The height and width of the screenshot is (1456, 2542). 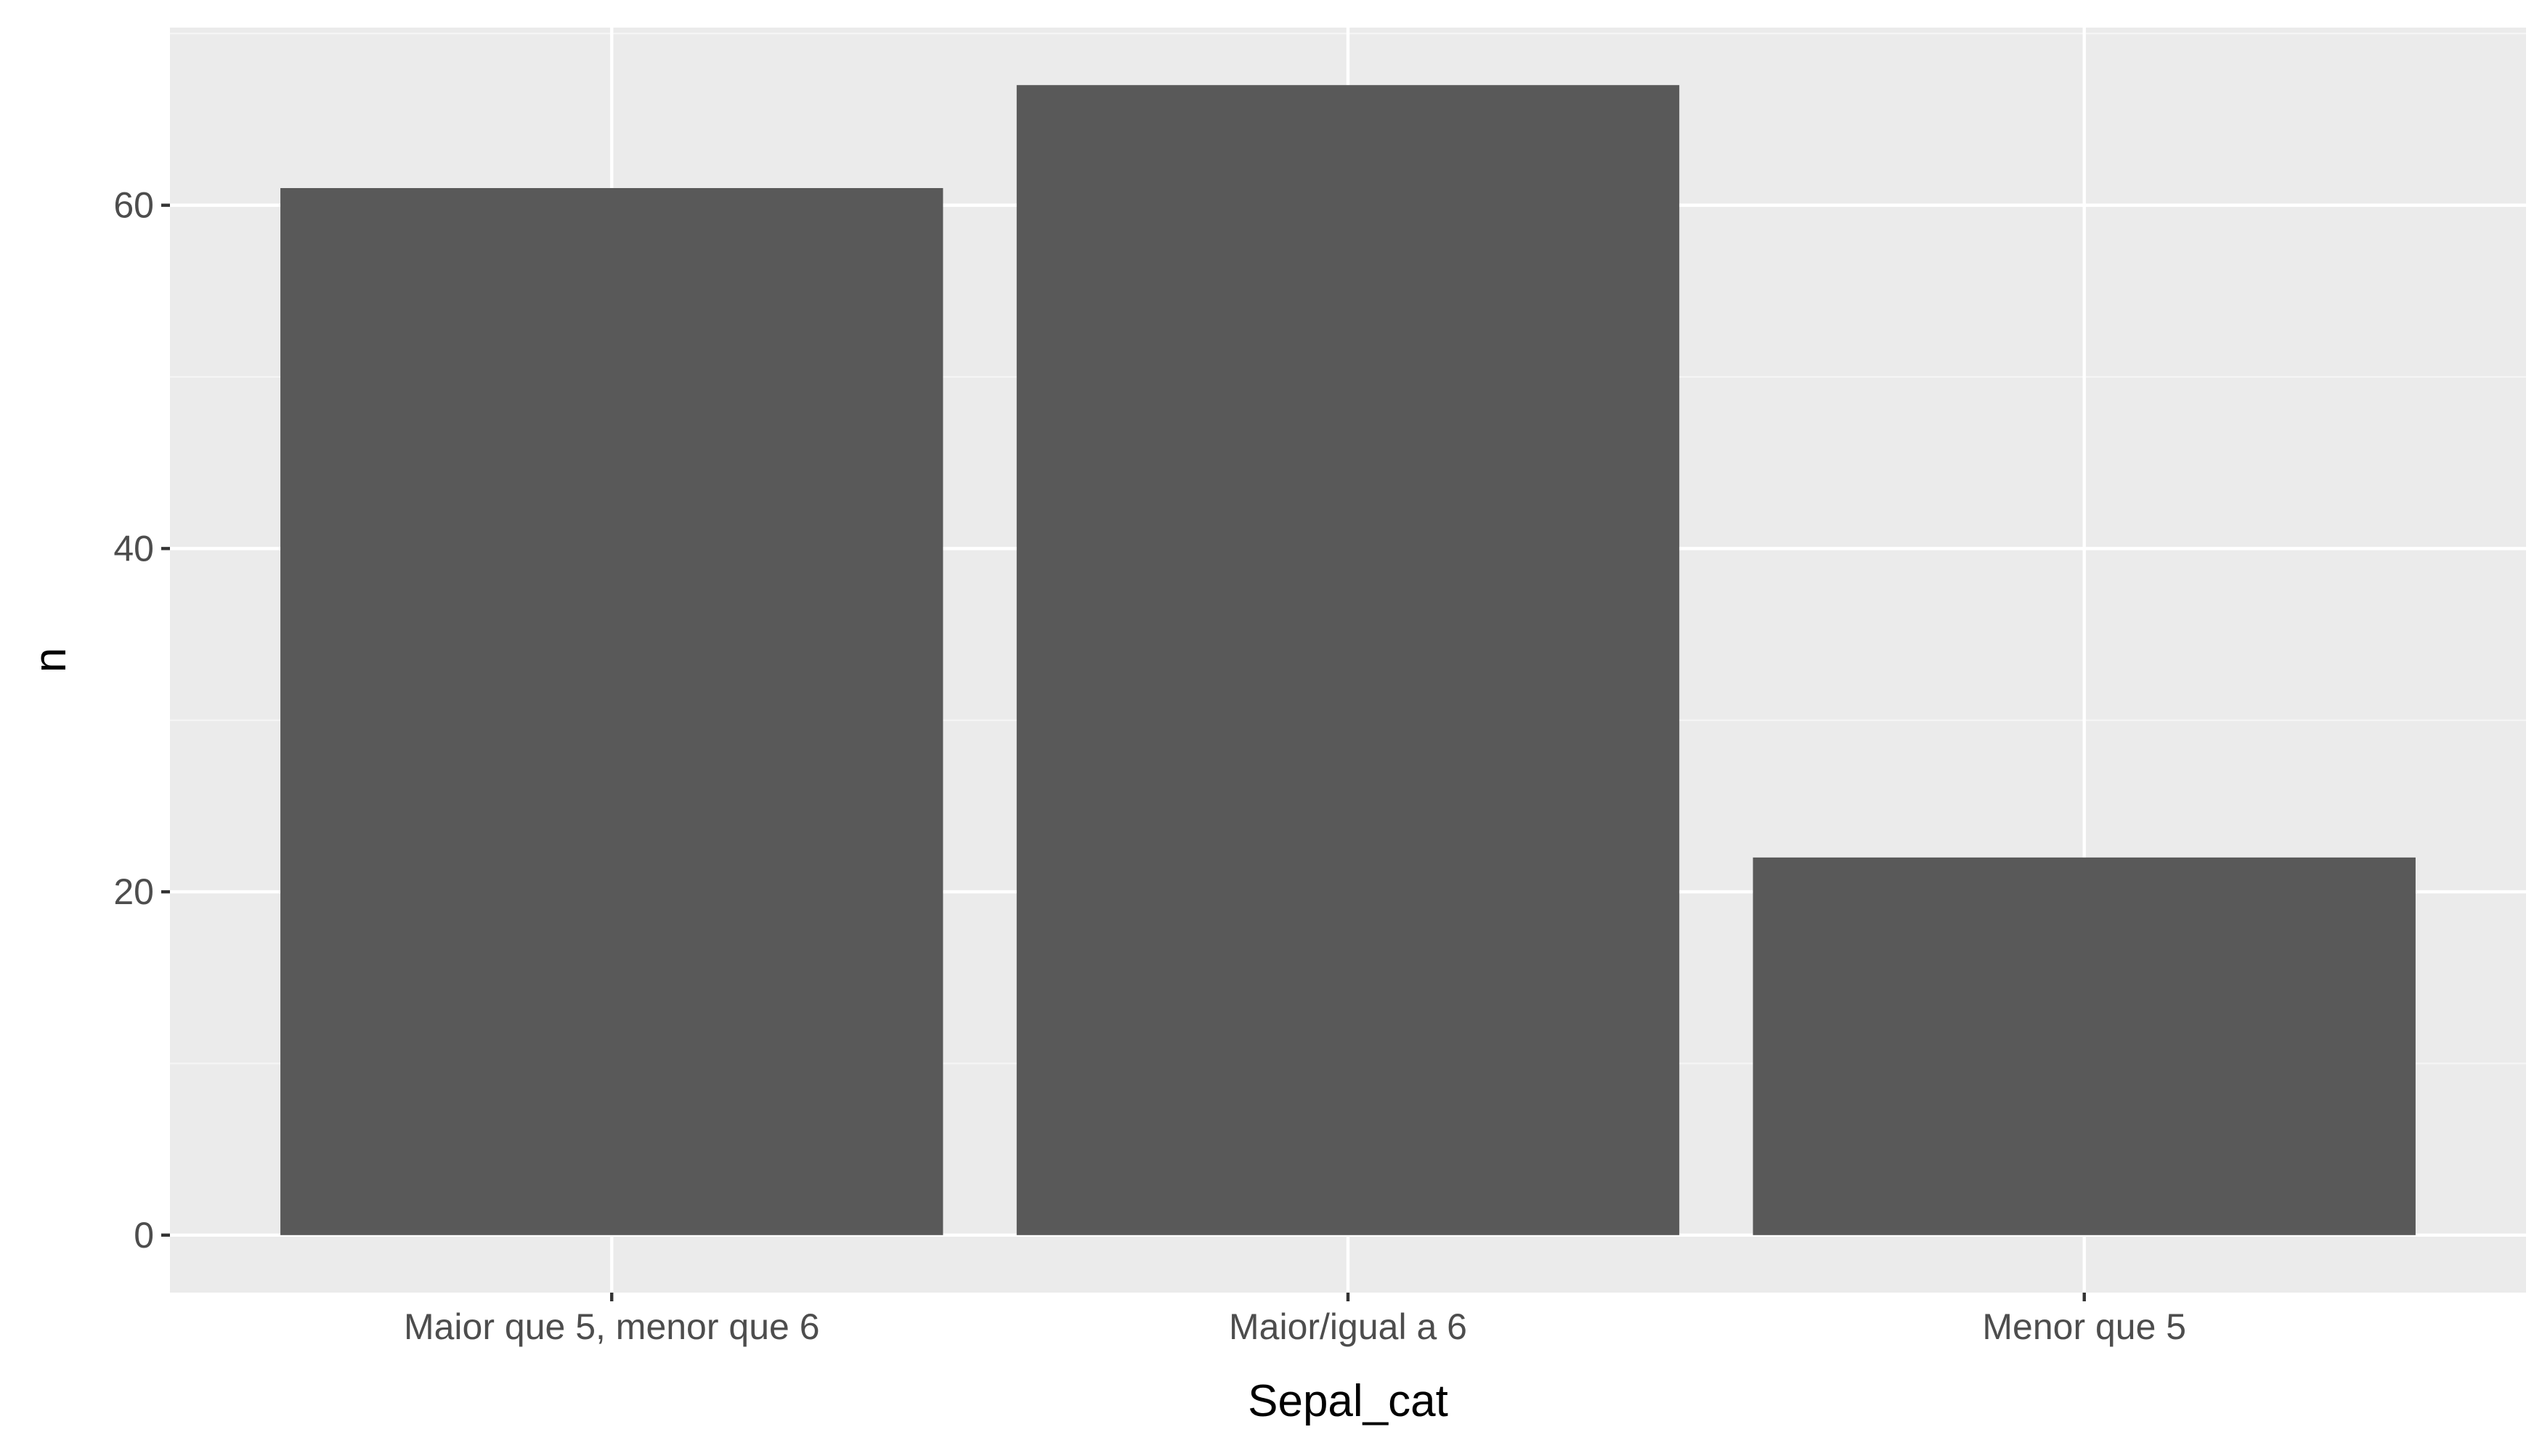 I want to click on x-tick-label: Maior que 5, menor que 6, so click(x=612, y=1326).